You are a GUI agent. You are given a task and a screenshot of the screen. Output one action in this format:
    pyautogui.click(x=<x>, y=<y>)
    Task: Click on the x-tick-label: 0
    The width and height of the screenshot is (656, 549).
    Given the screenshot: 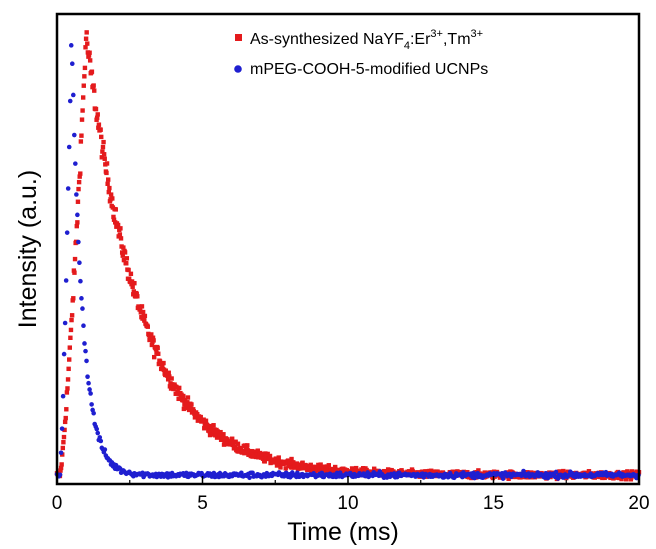 What is the action you would take?
    pyautogui.click(x=57, y=503)
    